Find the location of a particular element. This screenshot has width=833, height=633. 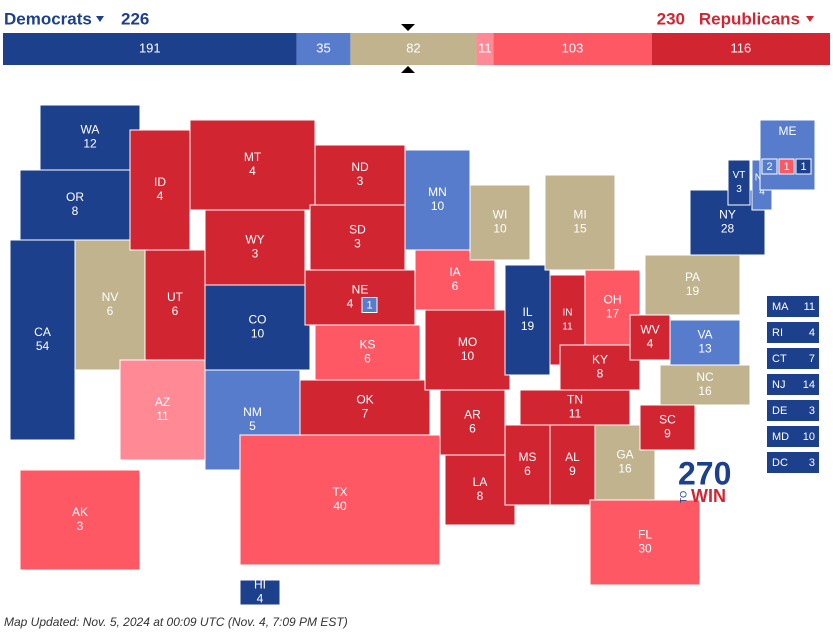

state-ev: 30 is located at coordinates (645, 549).